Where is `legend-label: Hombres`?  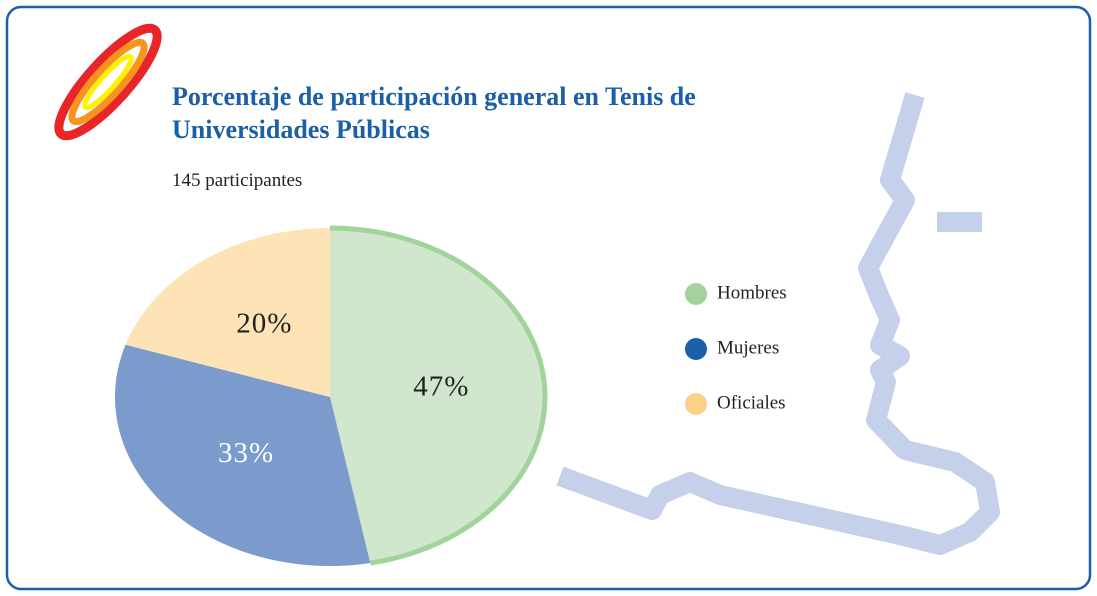
legend-label: Hombres is located at coordinates (752, 292).